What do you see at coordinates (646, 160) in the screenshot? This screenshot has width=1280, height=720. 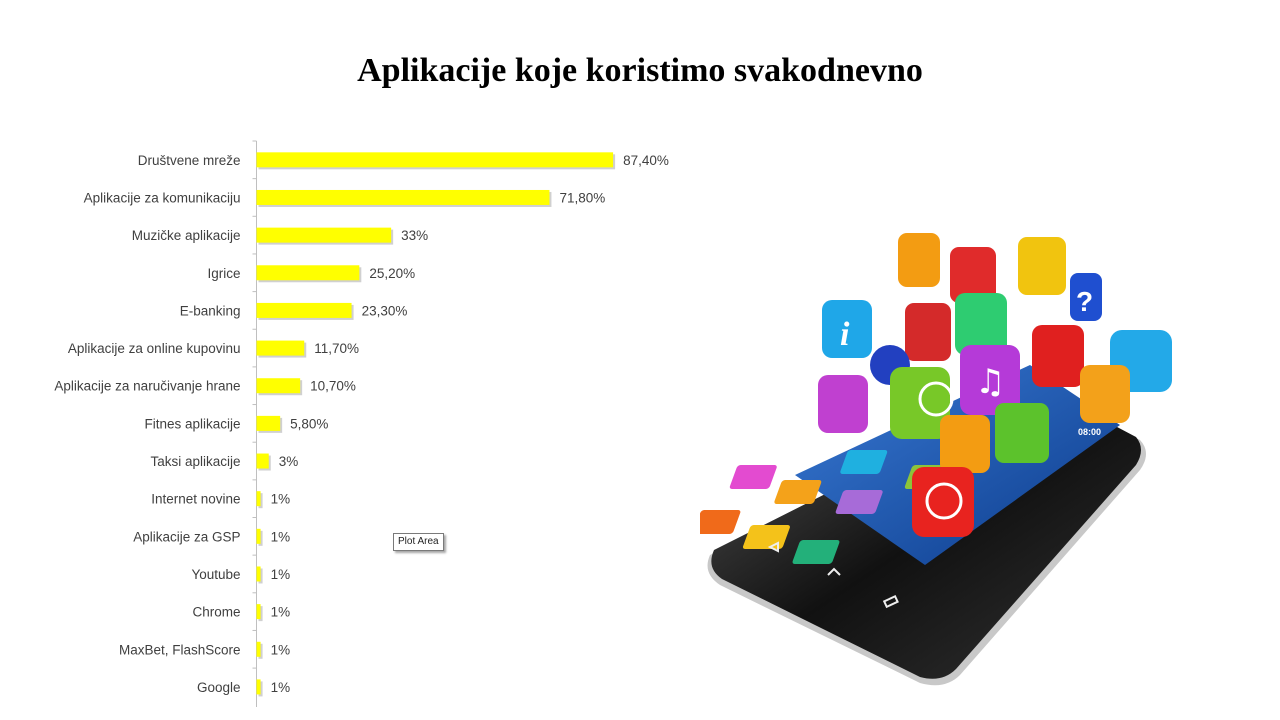 I see `data-label: 87,40%` at bounding box center [646, 160].